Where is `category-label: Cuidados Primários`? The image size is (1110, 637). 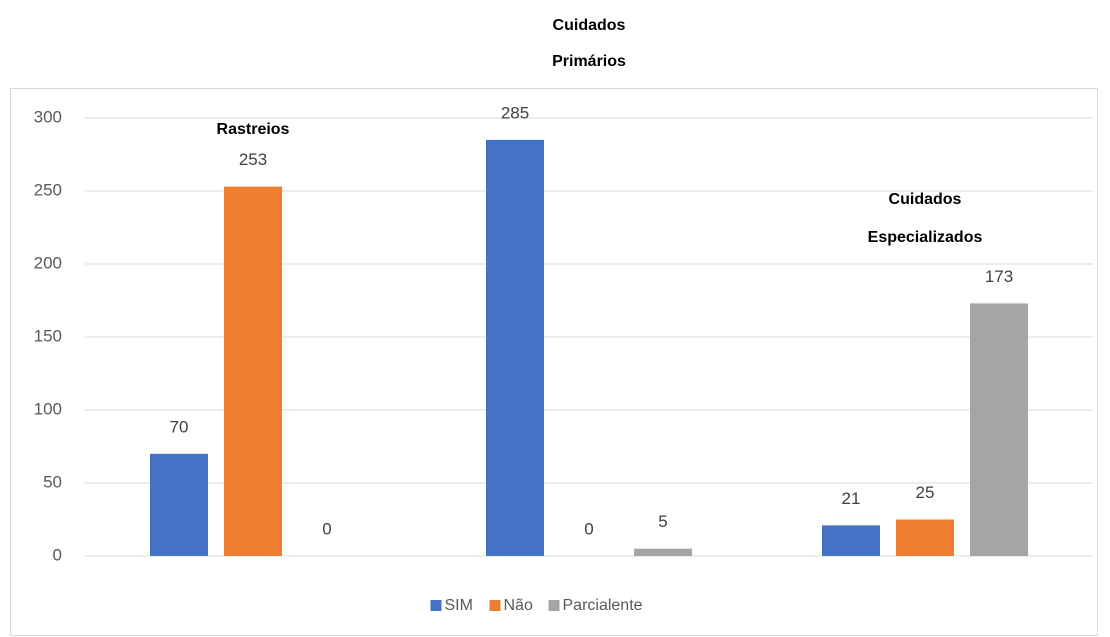 category-label: Cuidados Primários is located at coordinates (589, 43).